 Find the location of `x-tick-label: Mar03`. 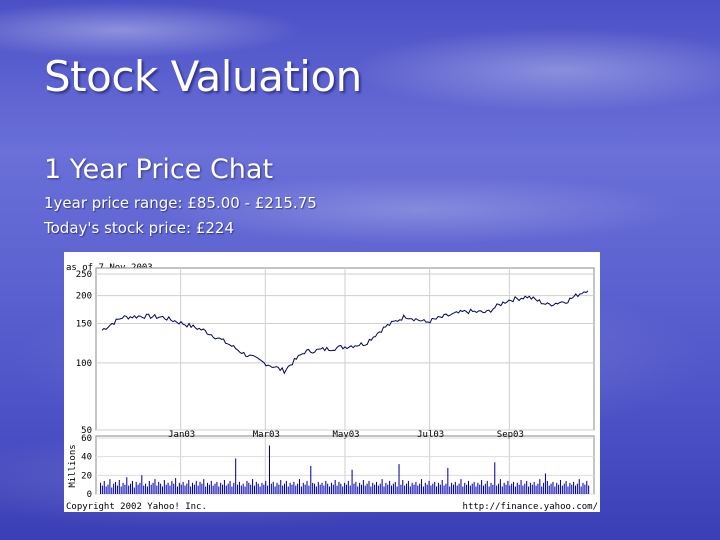

x-tick-label: Mar03 is located at coordinates (266, 435).